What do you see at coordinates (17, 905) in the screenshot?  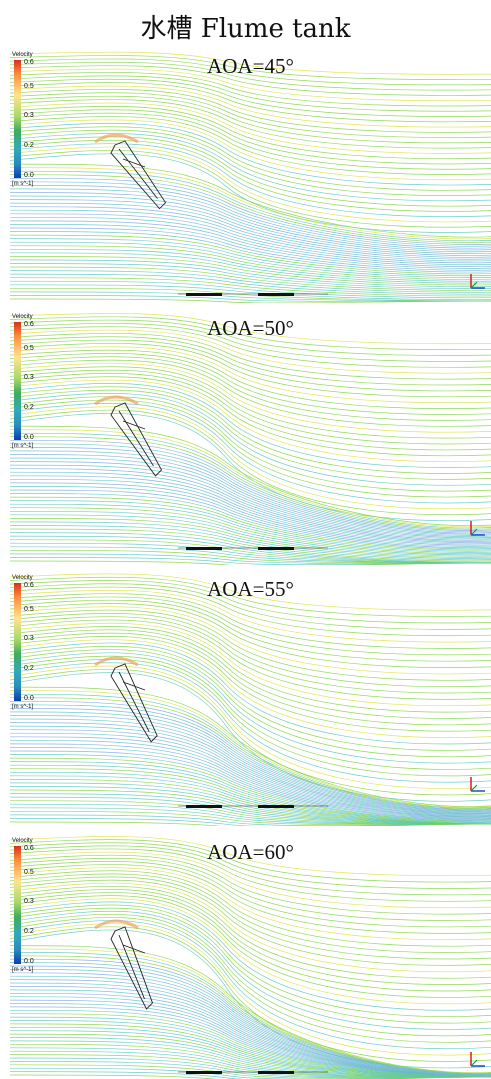 I see `colorbar` at bounding box center [17, 905].